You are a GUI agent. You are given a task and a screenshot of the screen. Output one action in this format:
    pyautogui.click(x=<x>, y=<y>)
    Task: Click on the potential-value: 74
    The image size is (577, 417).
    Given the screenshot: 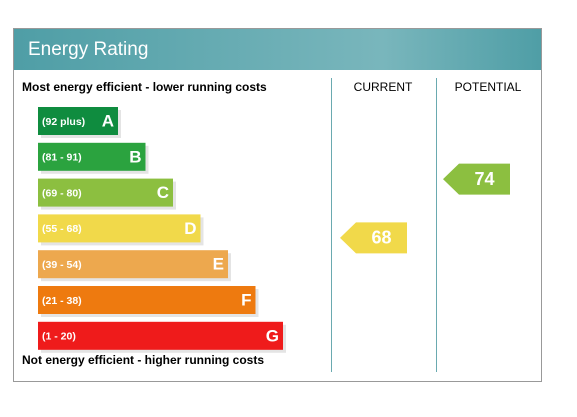 What is the action you would take?
    pyautogui.click(x=484, y=179)
    